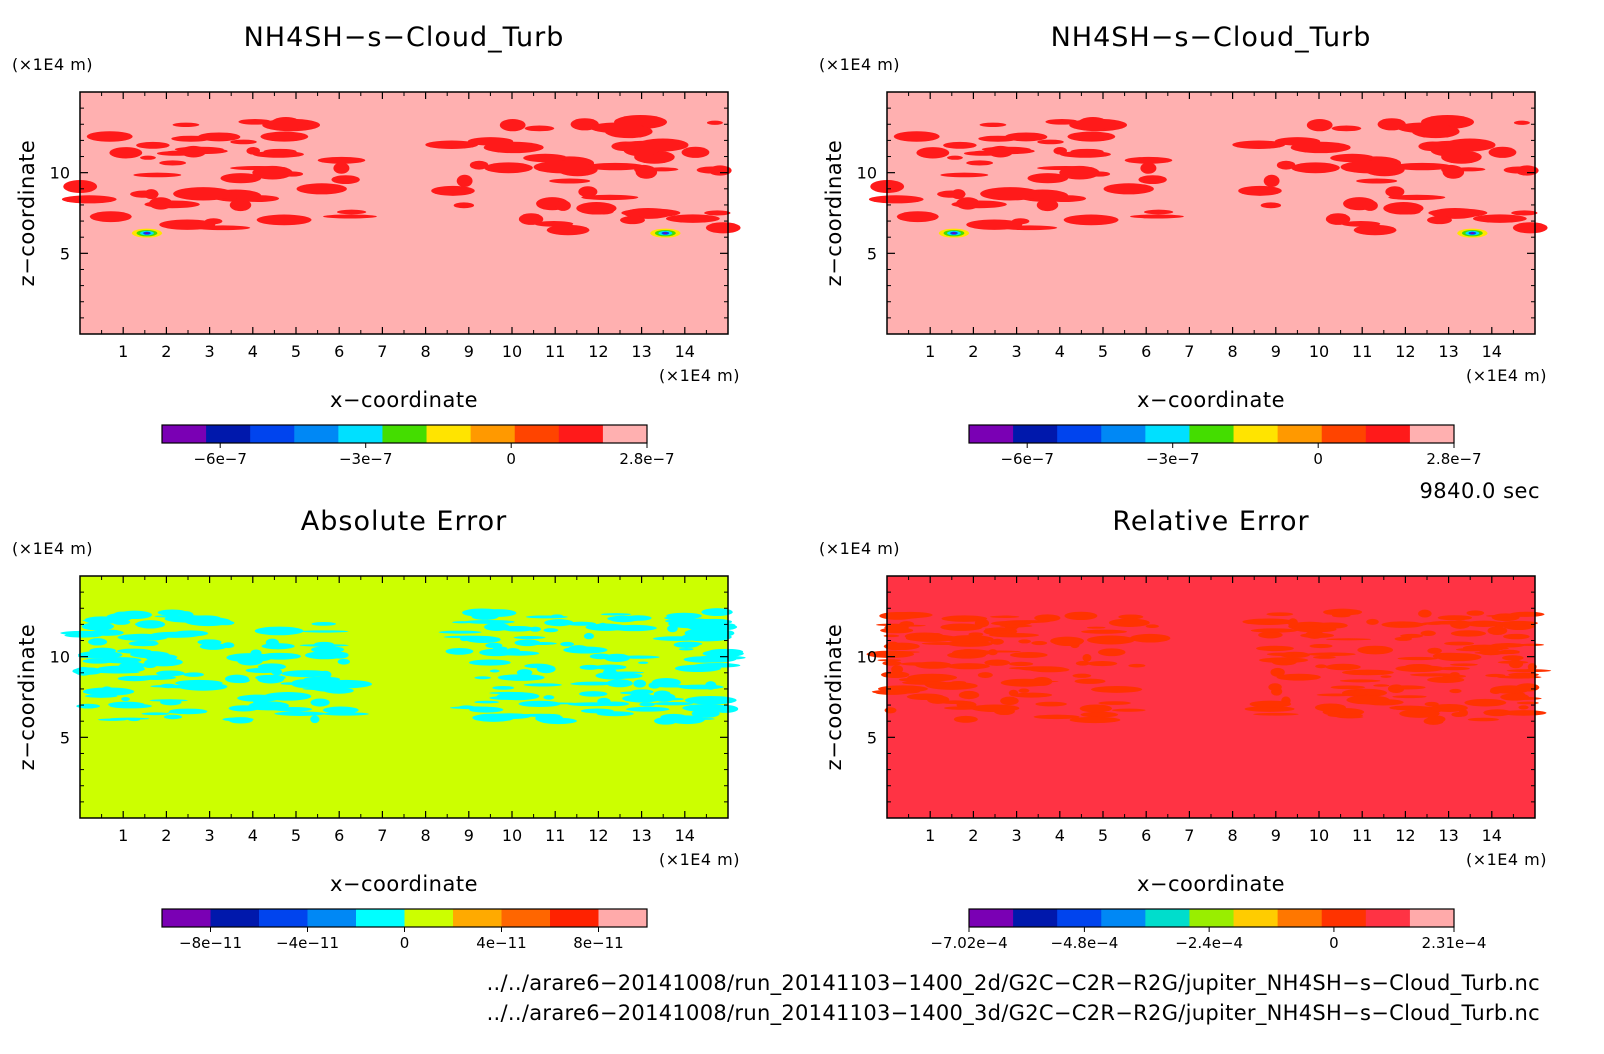 The width and height of the screenshot is (1604, 1054). Describe the element at coordinates (307, 943) in the screenshot. I see `colorbar-tick-label: −4e−11` at that location.